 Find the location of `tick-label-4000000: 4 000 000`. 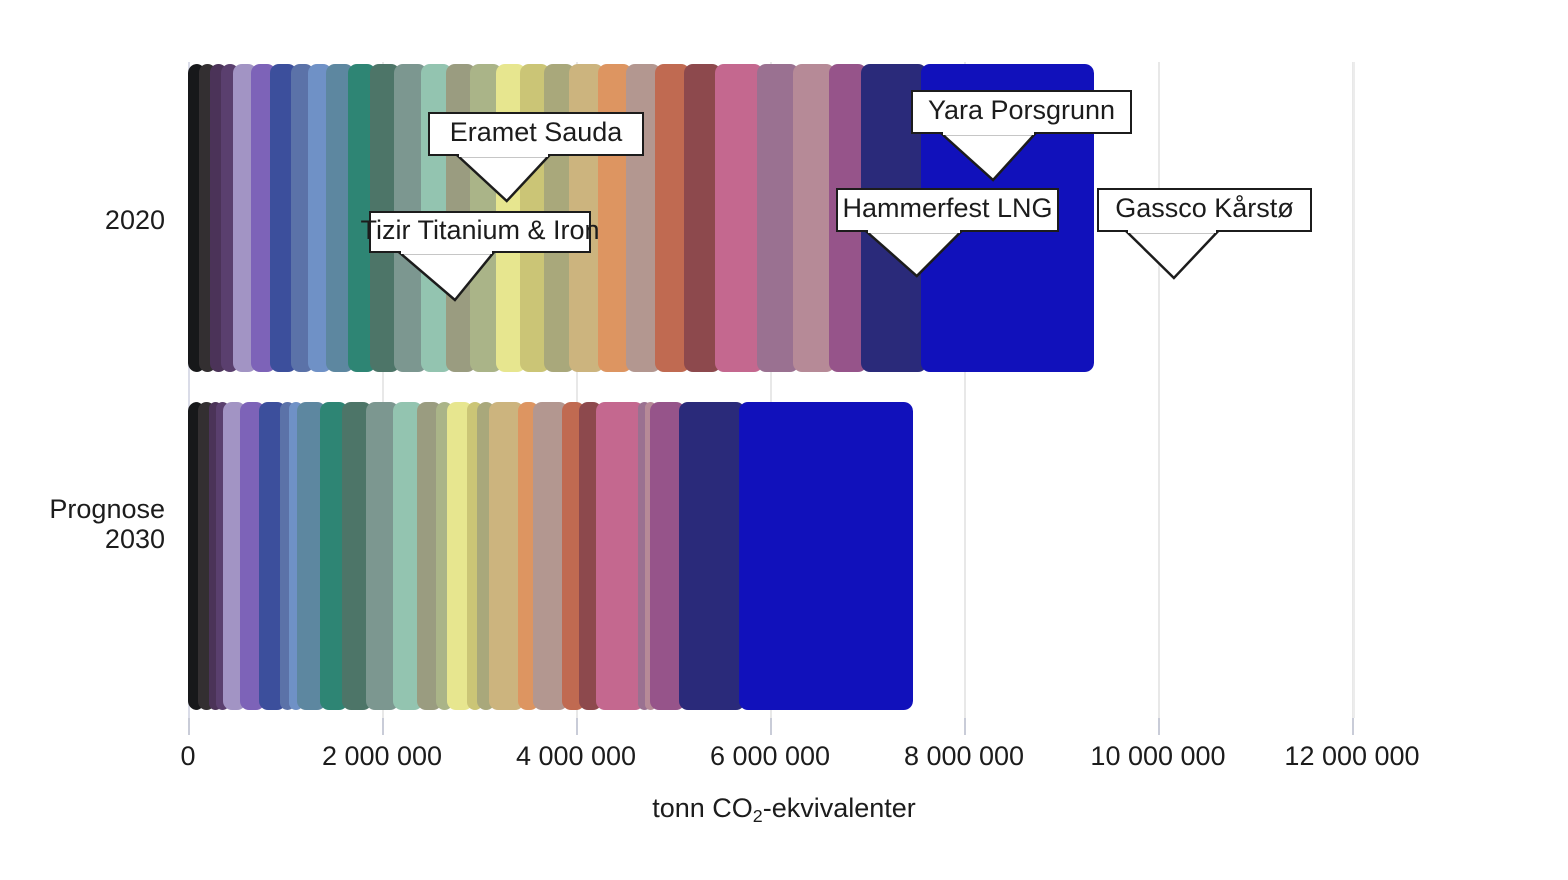

tick-label-4000000: 4 000 000 is located at coordinates (576, 756).